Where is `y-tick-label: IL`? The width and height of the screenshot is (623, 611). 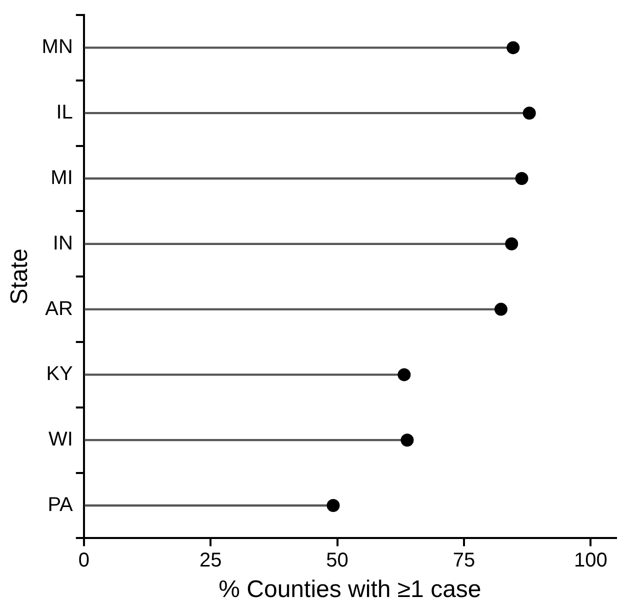 y-tick-label: IL is located at coordinates (64, 113).